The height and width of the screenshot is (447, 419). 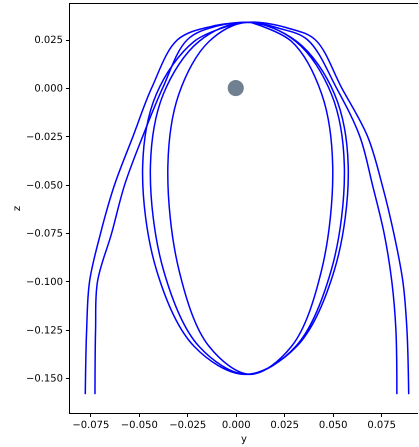 What do you see at coordinates (381, 425) in the screenshot?
I see `x-tick-label: 0.075` at bounding box center [381, 425].